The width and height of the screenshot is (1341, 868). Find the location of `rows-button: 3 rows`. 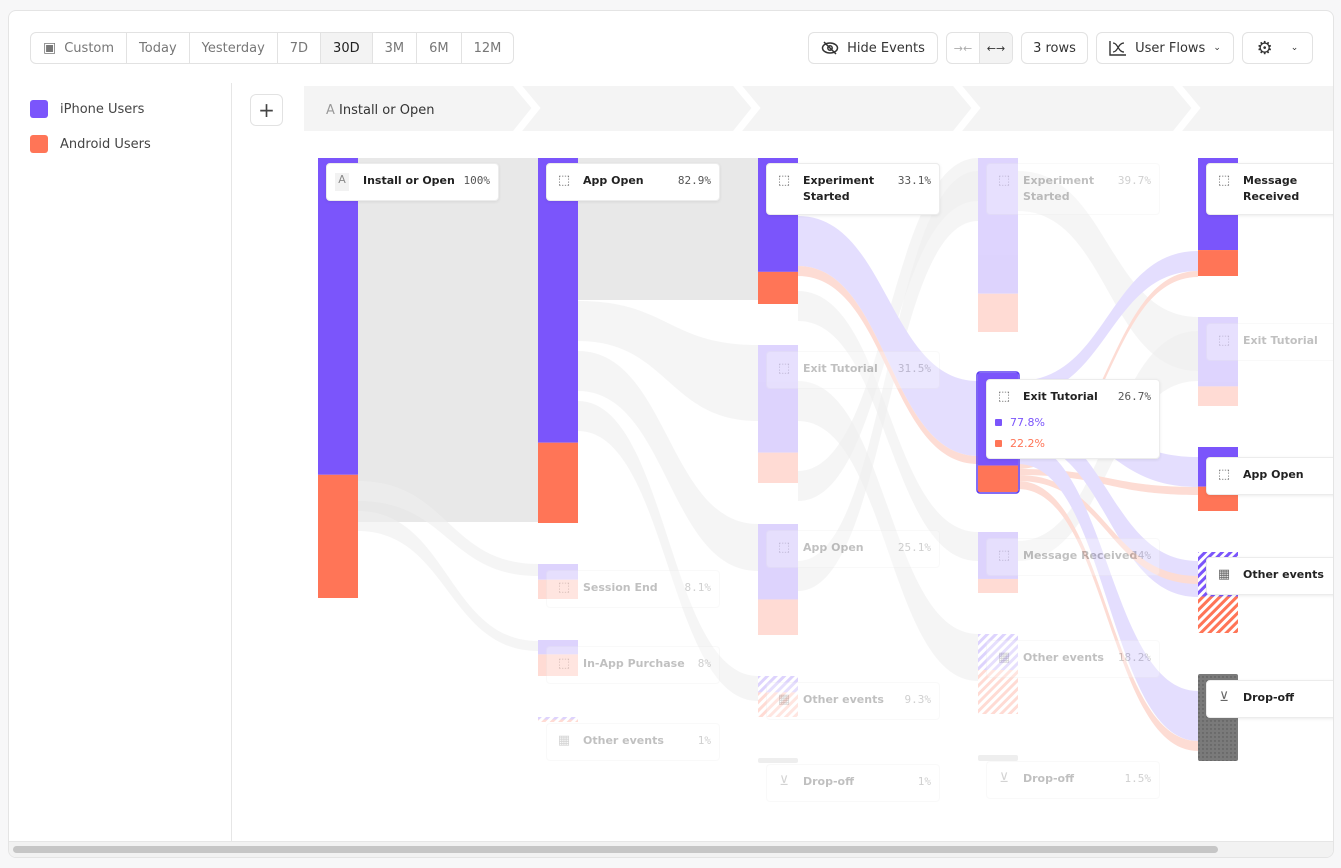

rows-button: 3 rows is located at coordinates (1054, 48).